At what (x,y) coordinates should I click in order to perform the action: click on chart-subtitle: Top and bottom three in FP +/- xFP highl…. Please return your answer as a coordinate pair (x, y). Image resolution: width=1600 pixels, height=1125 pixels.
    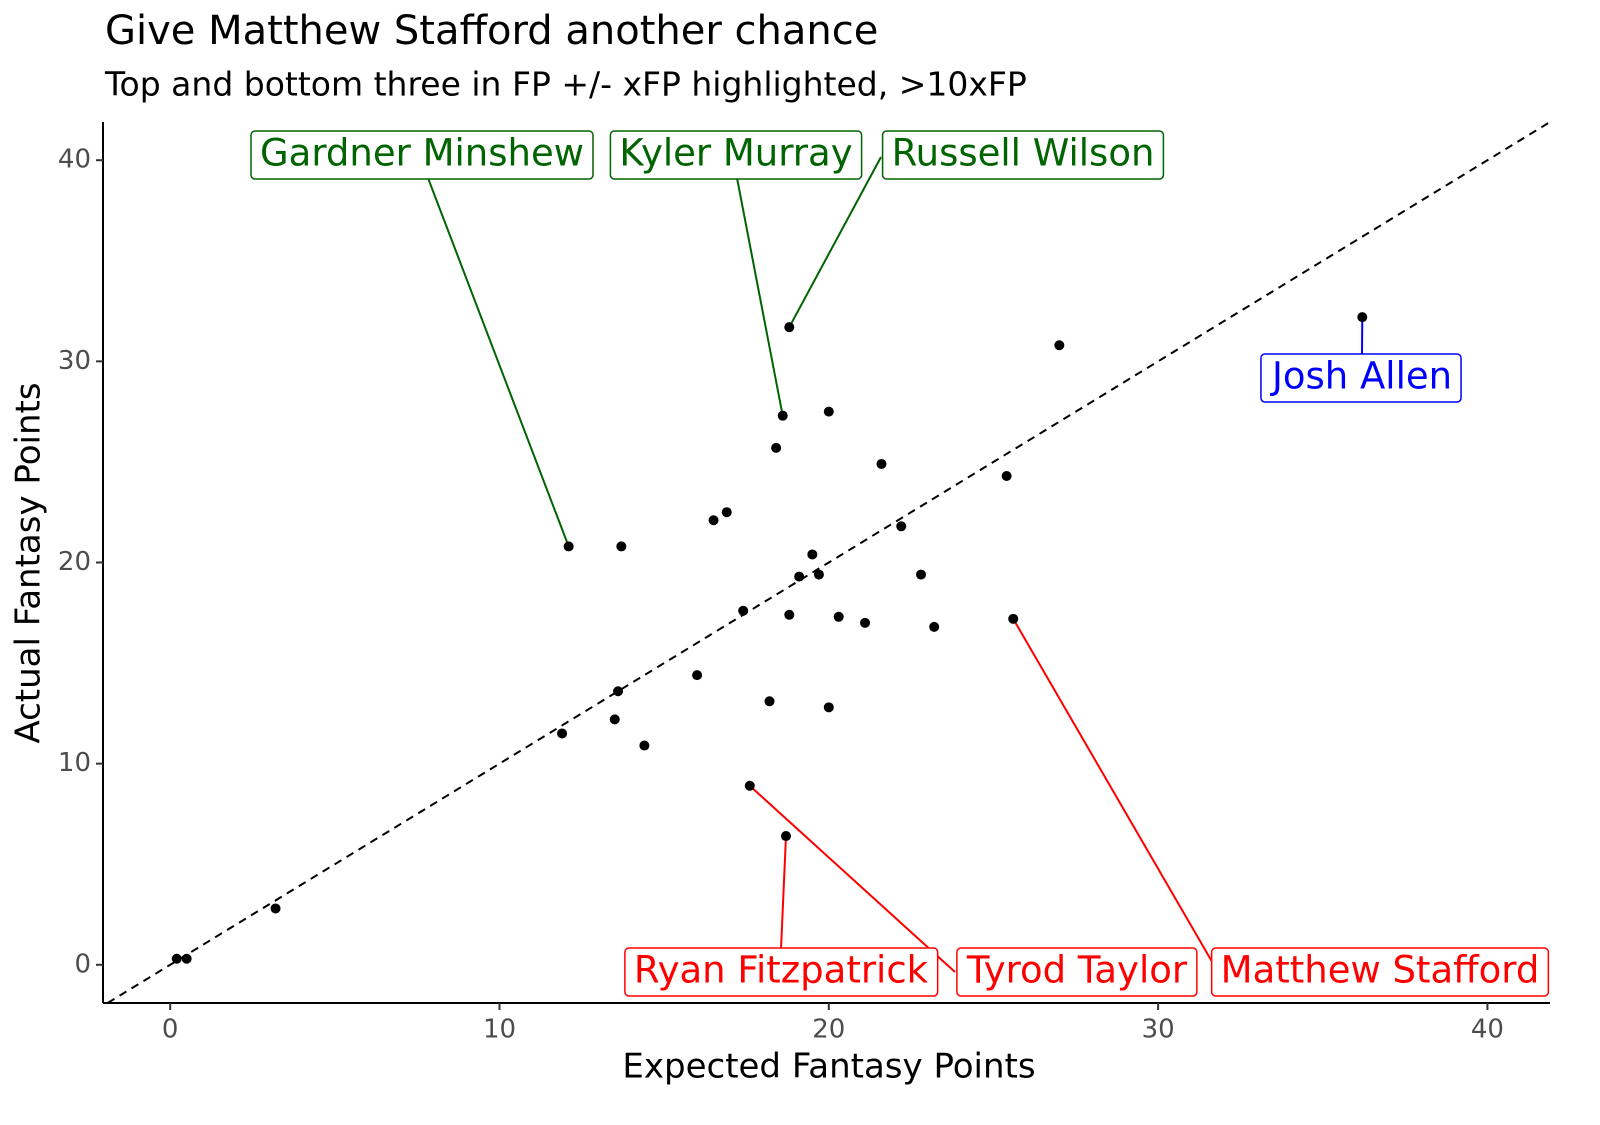
    Looking at the image, I should click on (565, 84).